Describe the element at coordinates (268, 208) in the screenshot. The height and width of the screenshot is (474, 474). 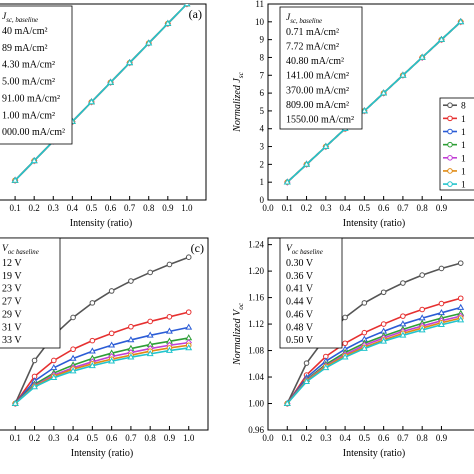
I see `x-tick-label: 0.0` at that location.